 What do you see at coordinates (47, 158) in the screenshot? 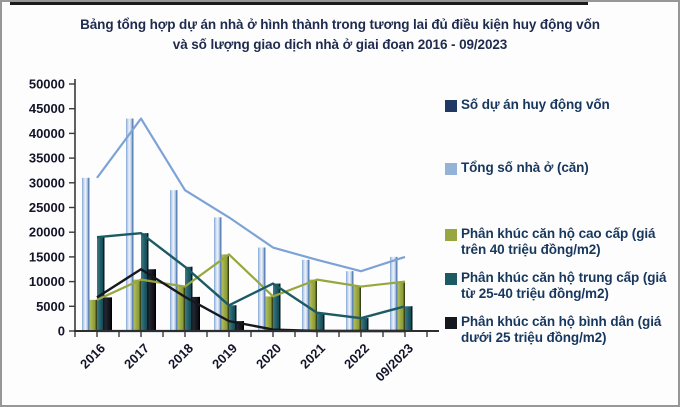
I see `y-axis-label: 35000` at bounding box center [47, 158].